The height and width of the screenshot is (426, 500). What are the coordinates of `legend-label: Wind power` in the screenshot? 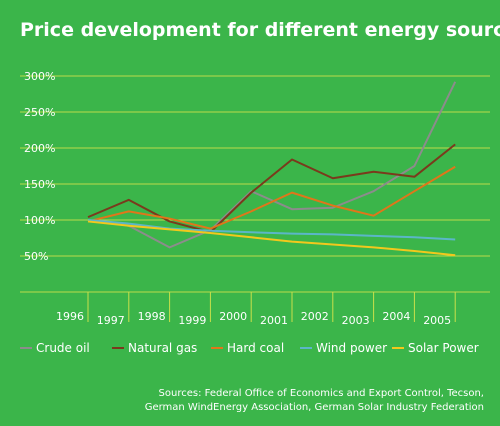 It's located at (351, 348).